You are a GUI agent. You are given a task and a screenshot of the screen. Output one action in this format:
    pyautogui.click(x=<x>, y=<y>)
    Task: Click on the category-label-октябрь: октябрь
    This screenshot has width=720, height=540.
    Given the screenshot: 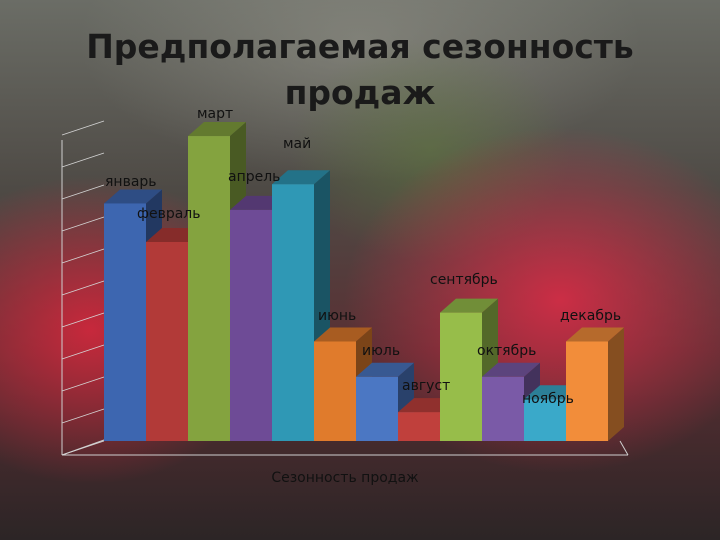 What is the action you would take?
    pyautogui.click(x=506, y=351)
    